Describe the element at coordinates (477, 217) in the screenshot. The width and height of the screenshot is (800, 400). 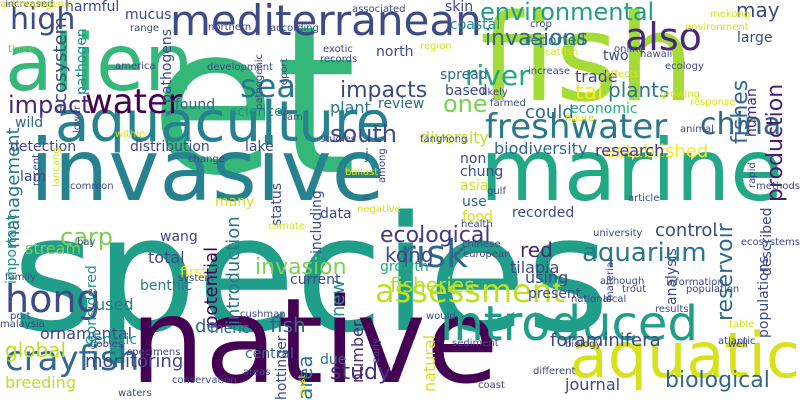
I see `word-food: food` at that location.